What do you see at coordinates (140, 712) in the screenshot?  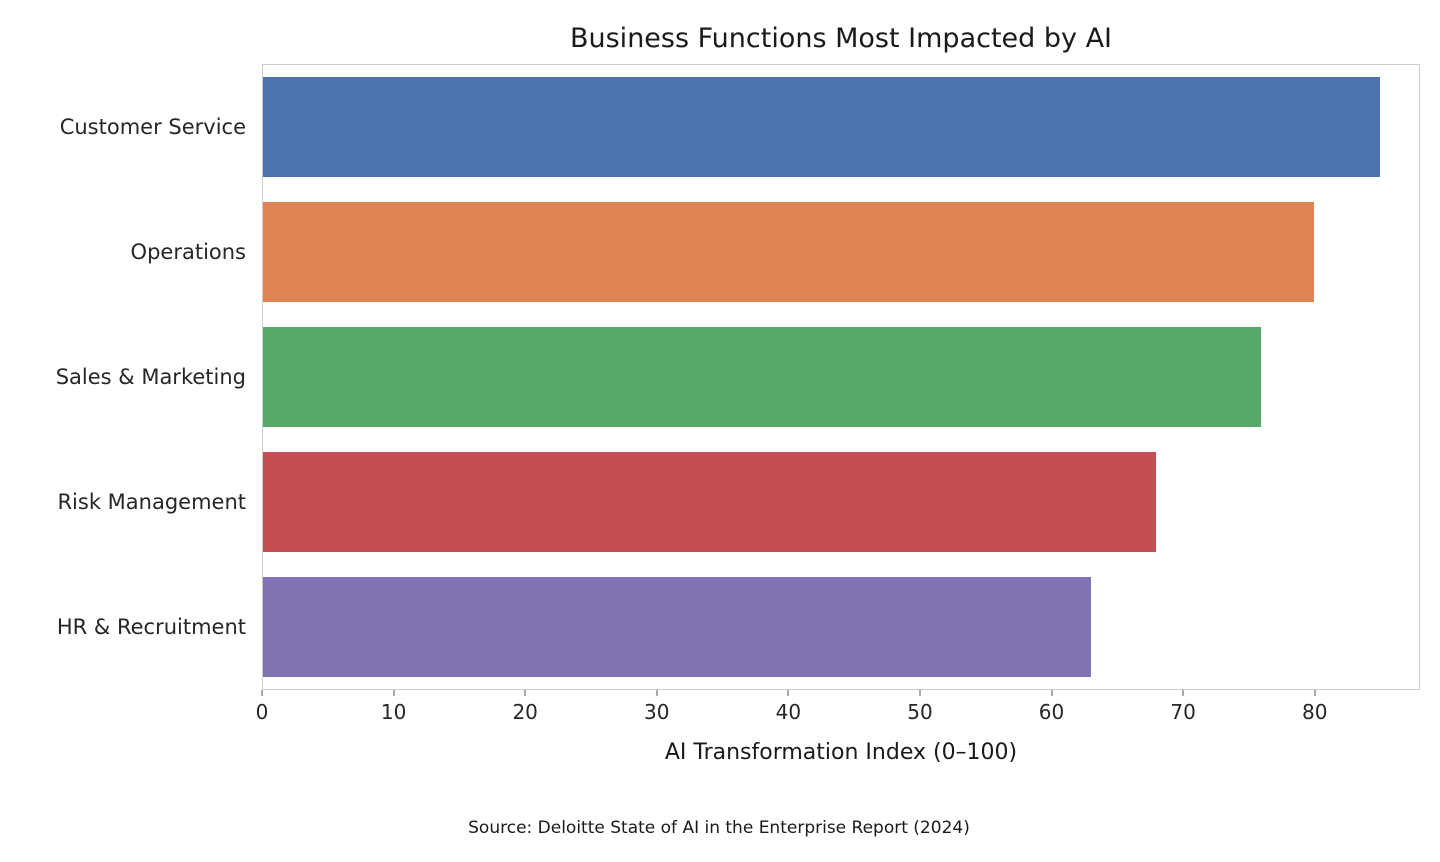 I see `x-axis-spacer` at bounding box center [140, 712].